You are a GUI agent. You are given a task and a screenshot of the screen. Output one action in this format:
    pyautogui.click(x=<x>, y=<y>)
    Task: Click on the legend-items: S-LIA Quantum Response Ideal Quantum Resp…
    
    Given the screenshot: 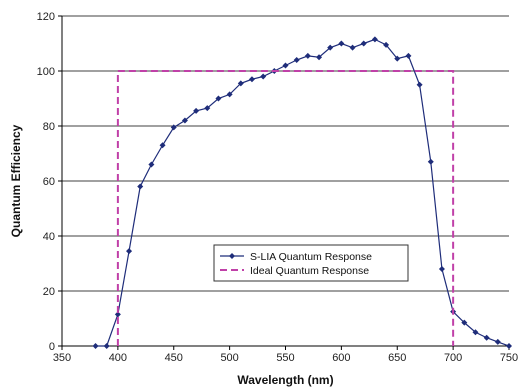 What is the action you would take?
    pyautogui.click(x=296, y=264)
    